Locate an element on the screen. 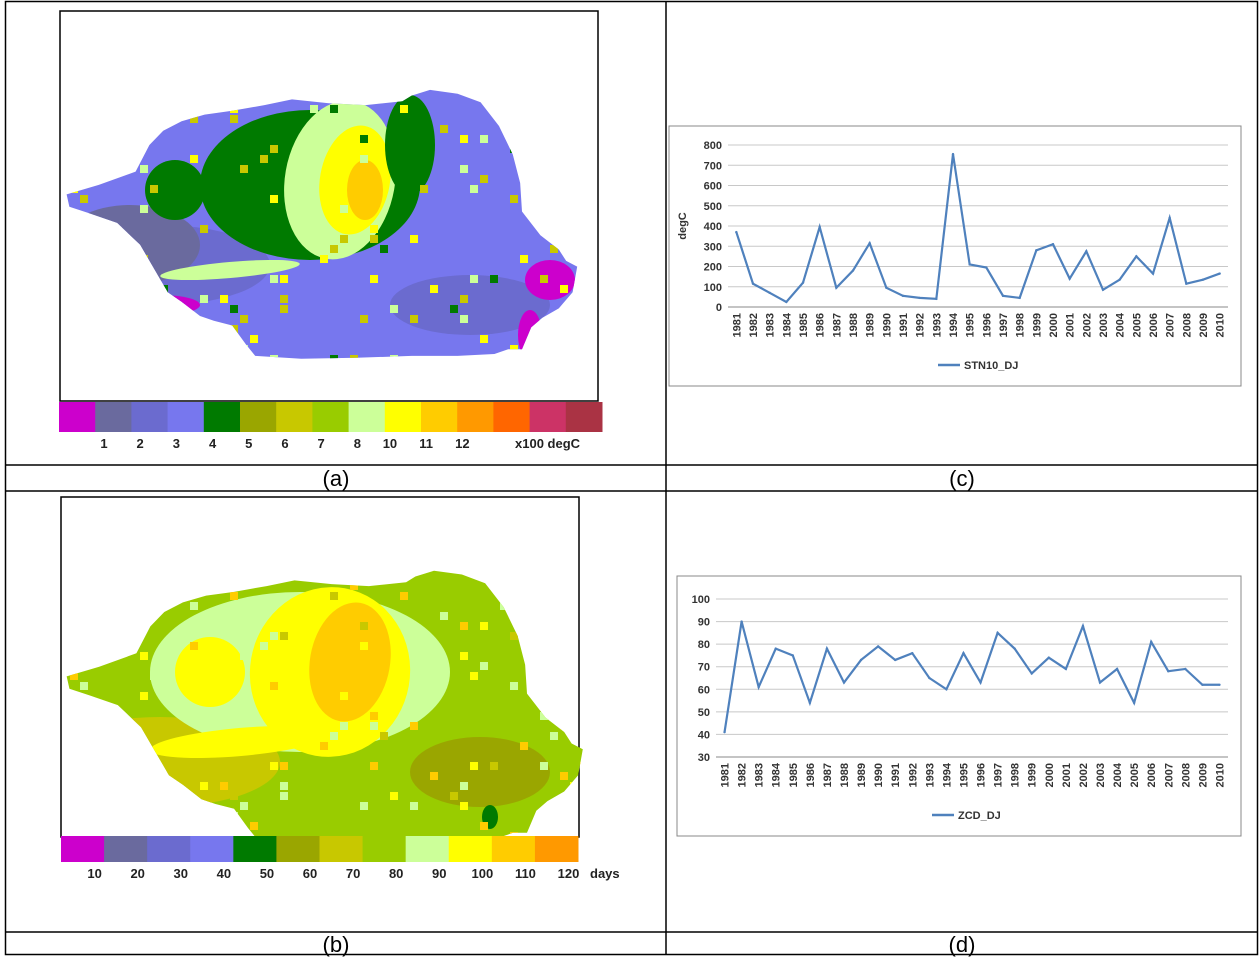 The width and height of the screenshot is (1260, 958). x-tick-label: 2001 is located at coordinates (1067, 775).